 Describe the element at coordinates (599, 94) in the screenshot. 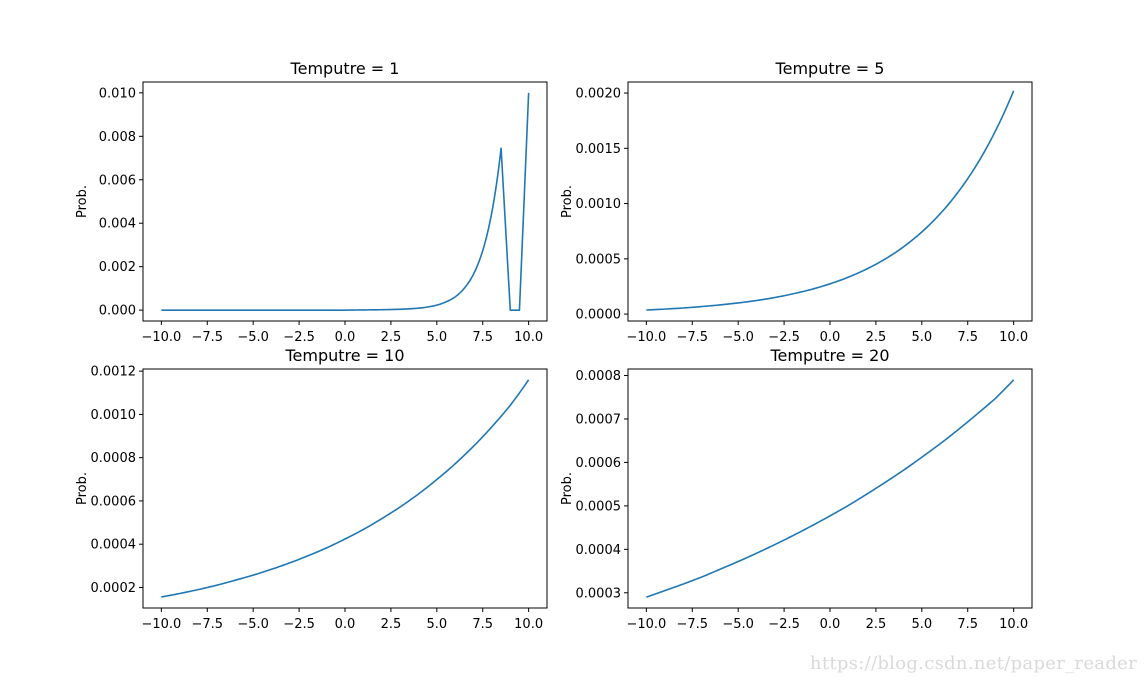

I see `y-tick-label: 0.0020` at that location.